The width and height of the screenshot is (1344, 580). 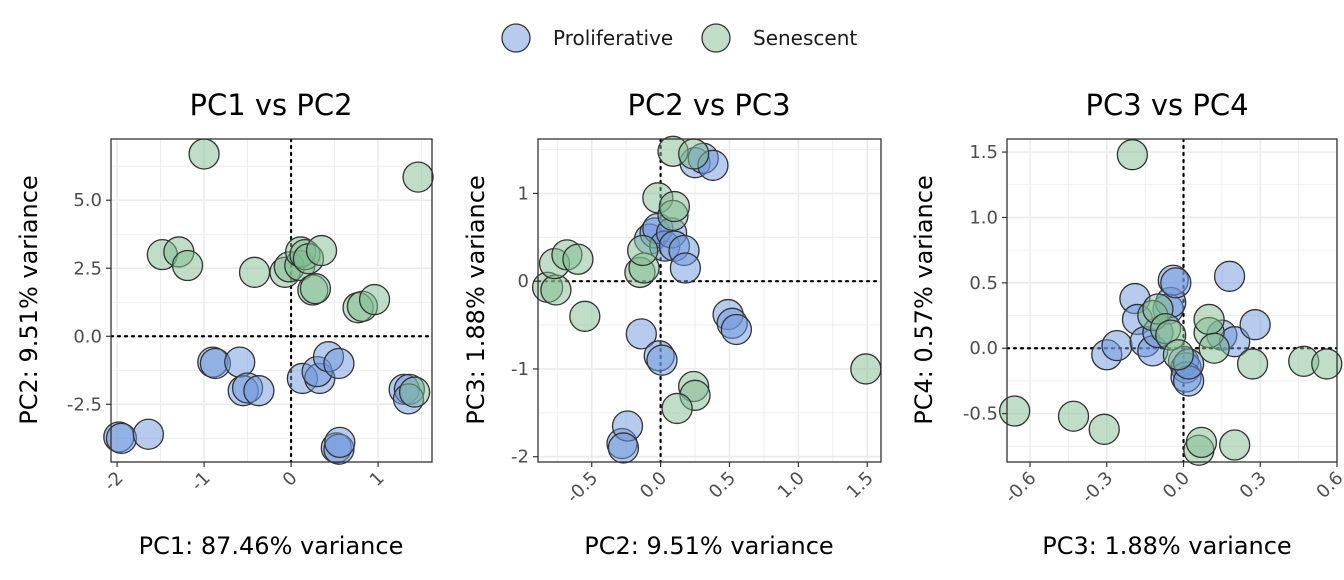 What do you see at coordinates (1253, 485) in the screenshot?
I see `x-tick-label: 0.3` at bounding box center [1253, 485].